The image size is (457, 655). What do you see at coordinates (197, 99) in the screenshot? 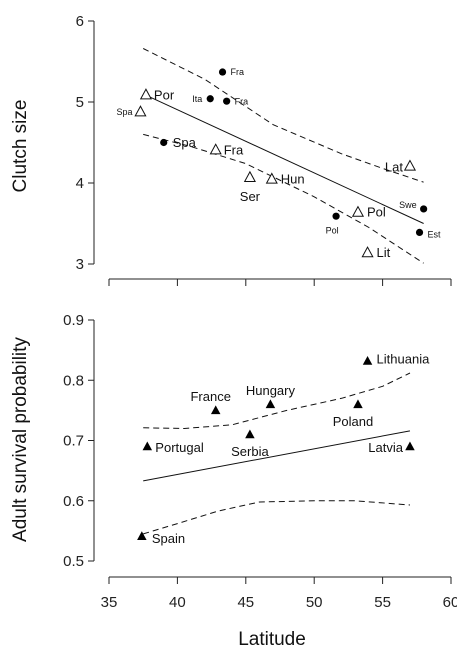
I see `point-label: Ita` at bounding box center [197, 99].